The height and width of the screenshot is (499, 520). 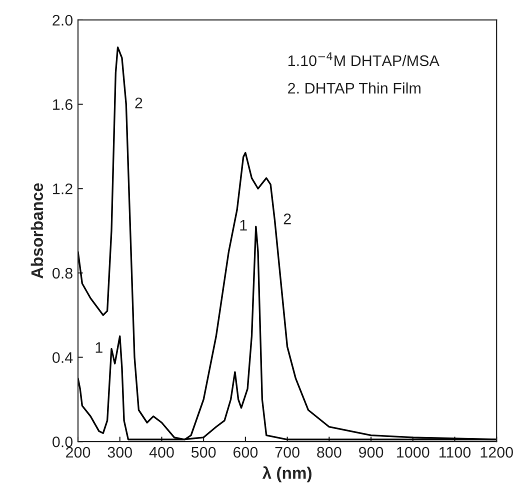 What do you see at coordinates (287, 452) in the screenshot?
I see `x-tick-label: 700` at bounding box center [287, 452].